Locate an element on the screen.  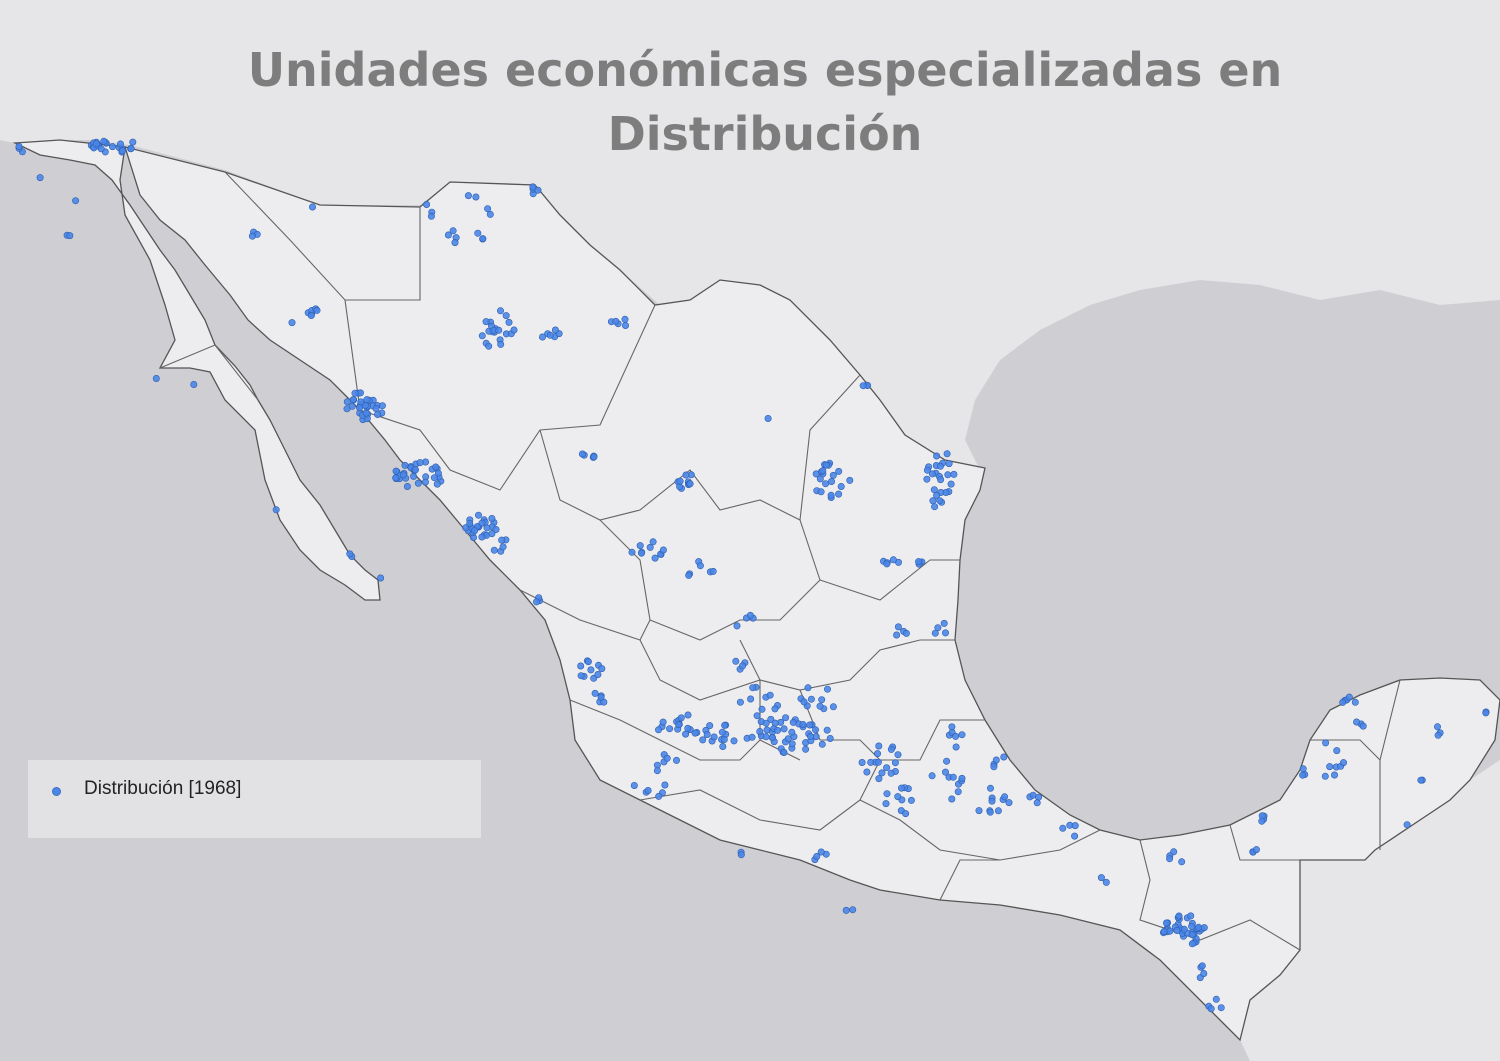
title-line-1: Unidades económicas especializadas en is located at coordinates (765, 70).